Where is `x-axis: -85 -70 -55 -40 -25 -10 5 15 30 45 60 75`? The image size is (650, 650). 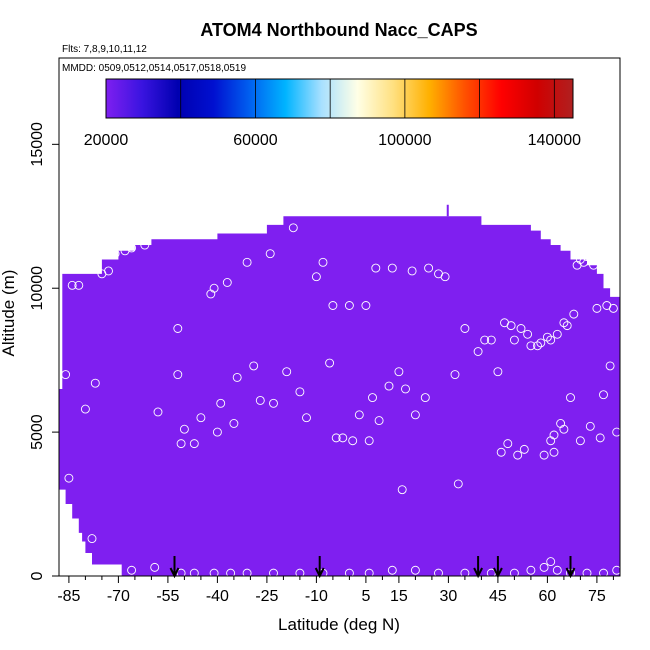 x-axis: -85 -70 -55 -40 -25 -10 5 15 30 45 60 75 is located at coordinates (335, 590).